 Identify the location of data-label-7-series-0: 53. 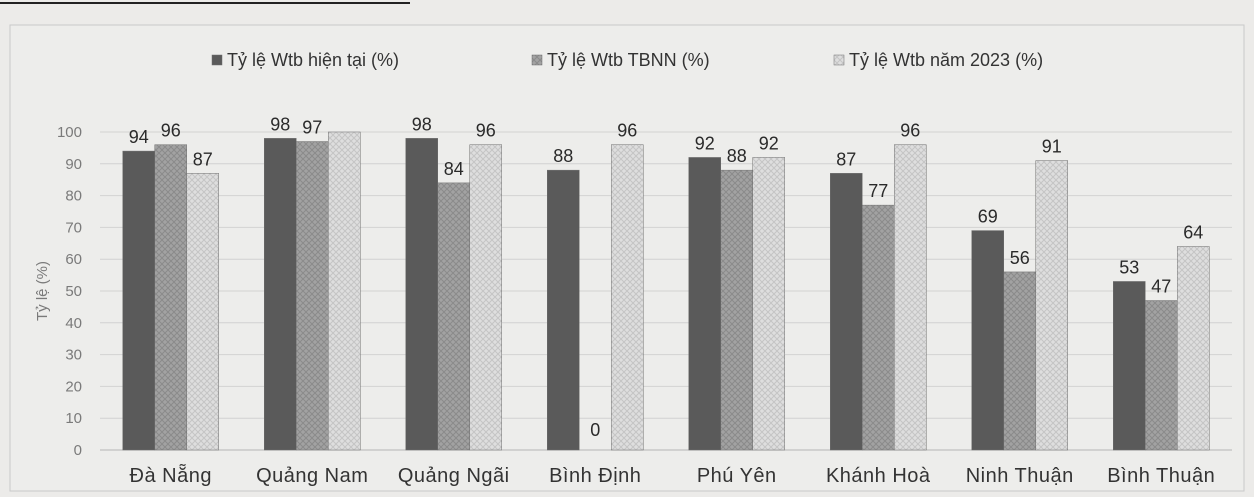
(1129, 267).